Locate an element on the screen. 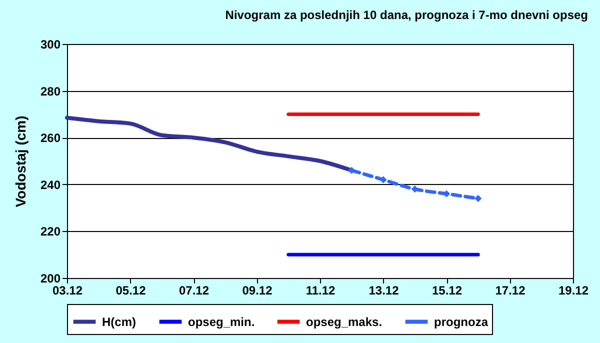 This screenshot has height=343, width=600. x-tick-label: 11.12 is located at coordinates (321, 291).